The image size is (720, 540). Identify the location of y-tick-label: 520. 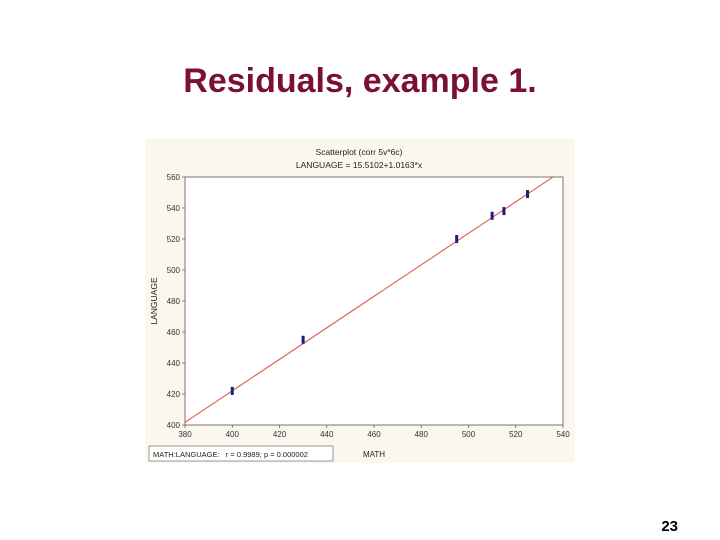
(174, 239).